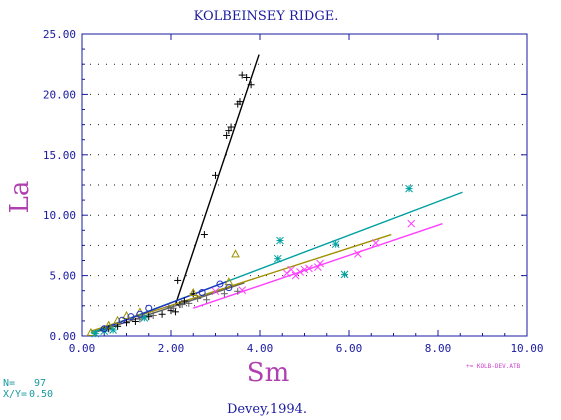 This screenshot has width=561, height=420. Describe the element at coordinates (59, 34) in the screenshot. I see `y-tick-label: 25.00` at that location.